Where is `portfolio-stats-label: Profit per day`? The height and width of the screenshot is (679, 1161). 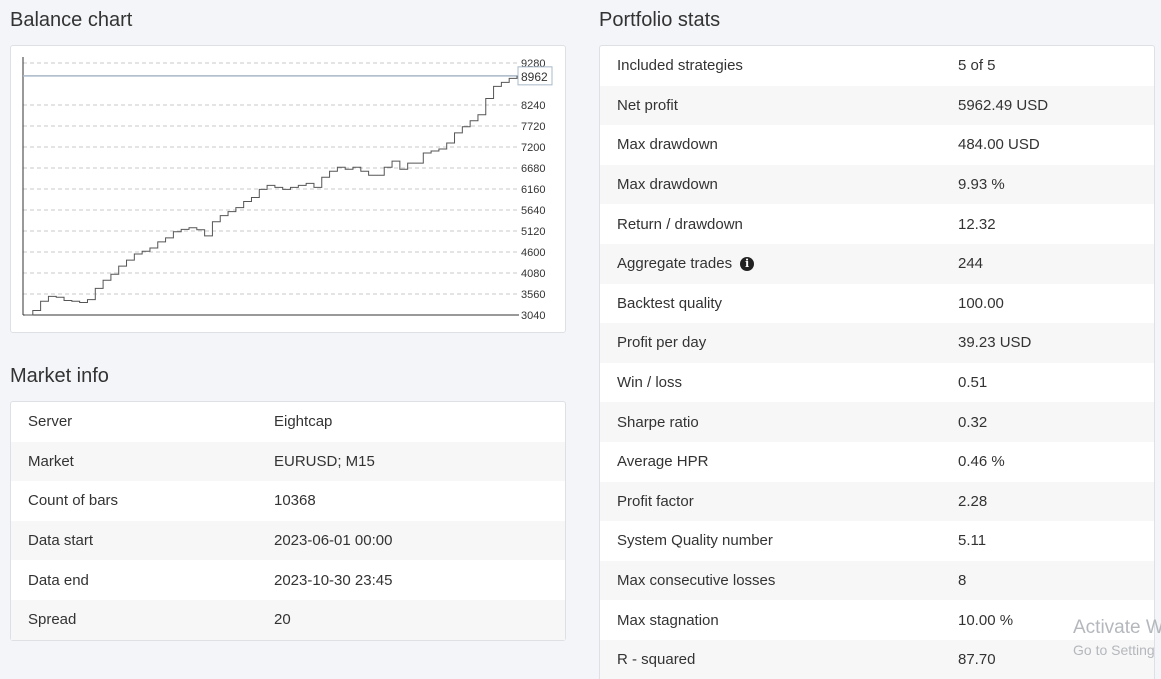 portfolio-stats-label: Profit per day is located at coordinates (662, 343).